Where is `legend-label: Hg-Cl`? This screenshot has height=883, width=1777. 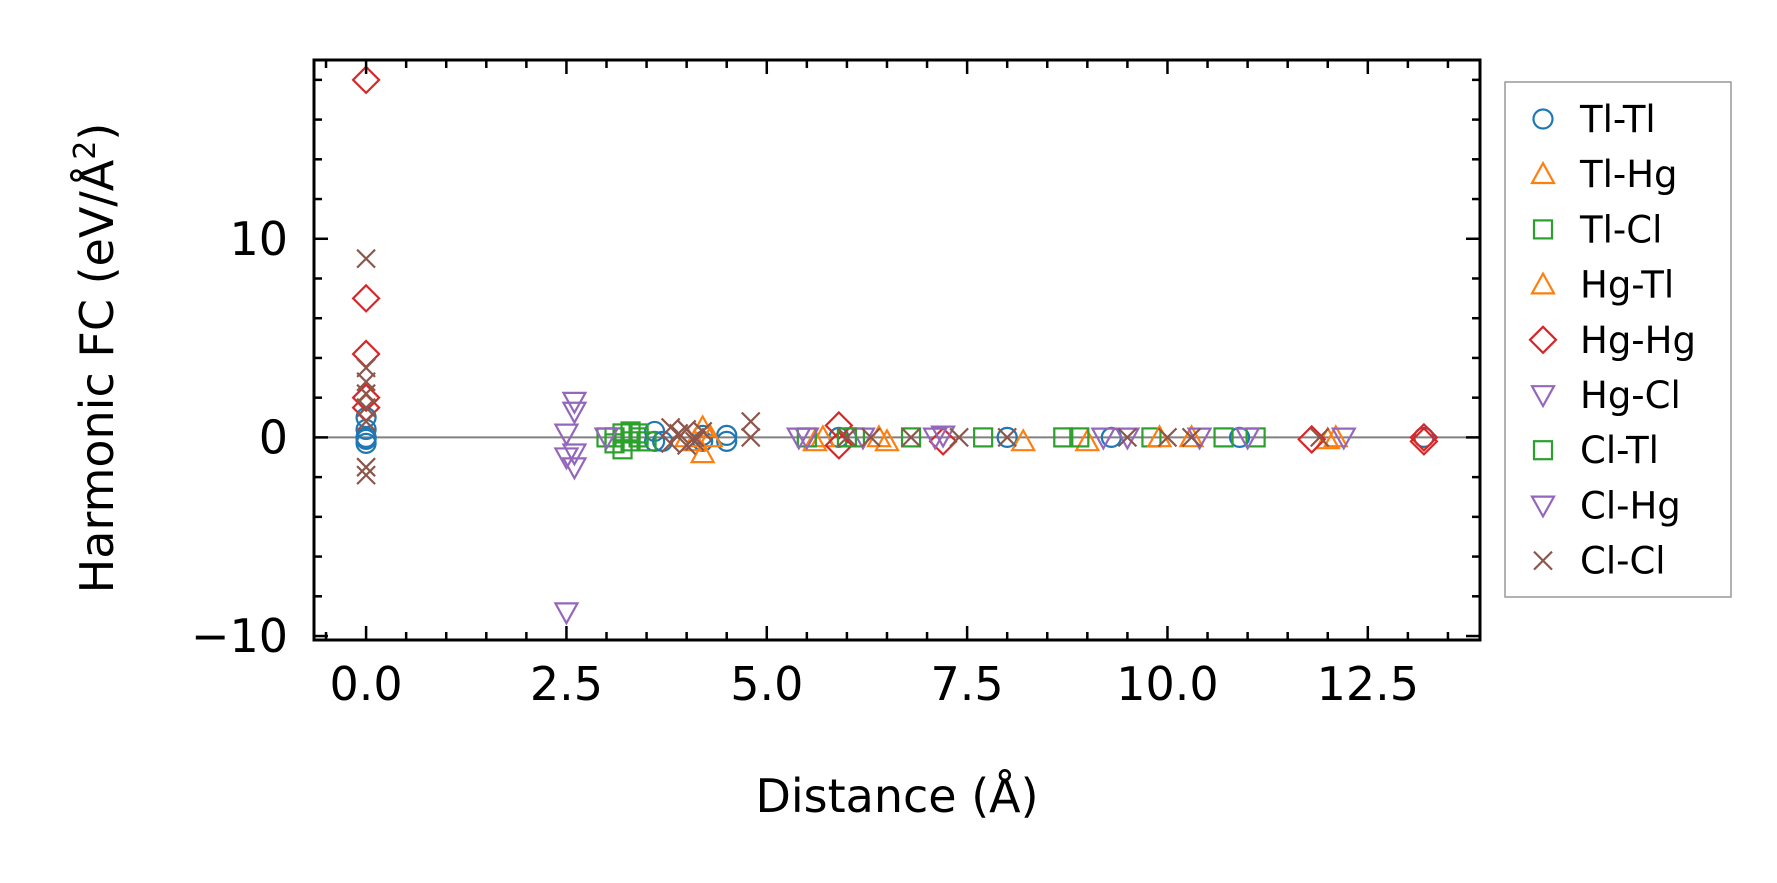
legend-label: Hg-Cl is located at coordinates (1630, 395).